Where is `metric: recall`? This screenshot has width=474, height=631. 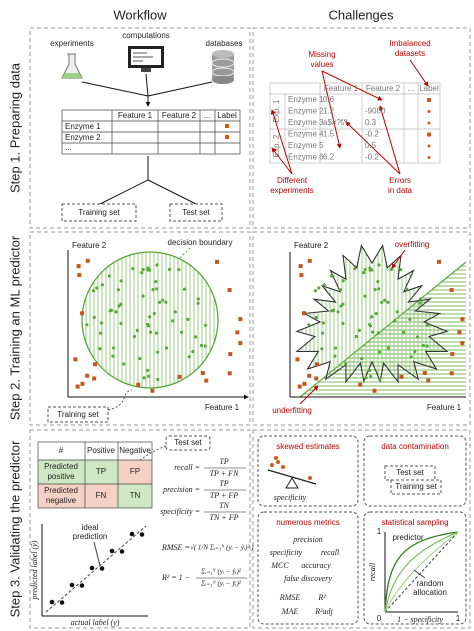 metric: recall is located at coordinates (330, 552).